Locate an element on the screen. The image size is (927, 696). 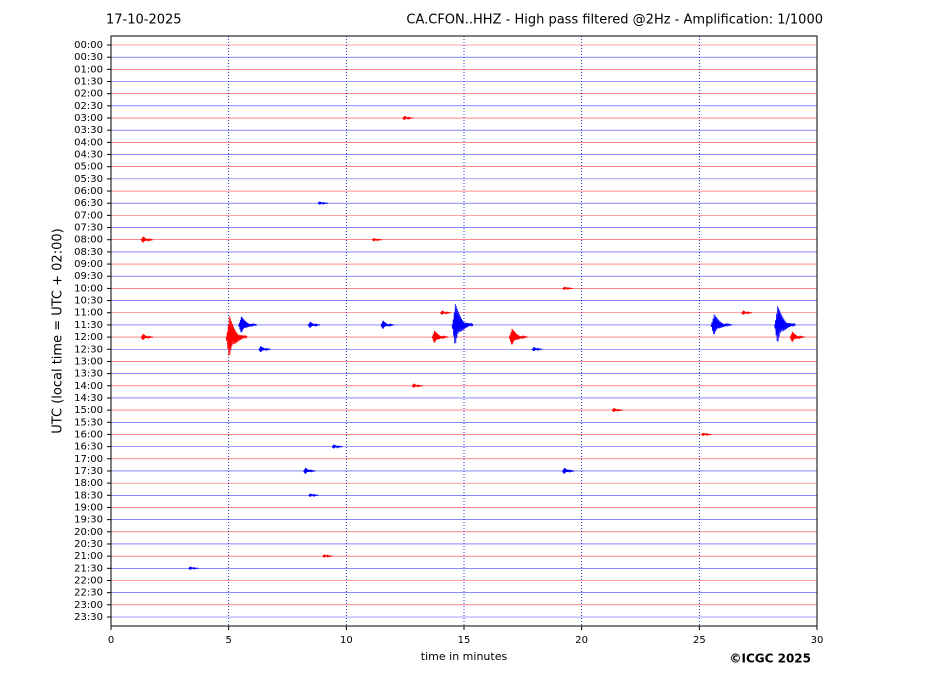
row-label: 04:30 is located at coordinates (88, 155).